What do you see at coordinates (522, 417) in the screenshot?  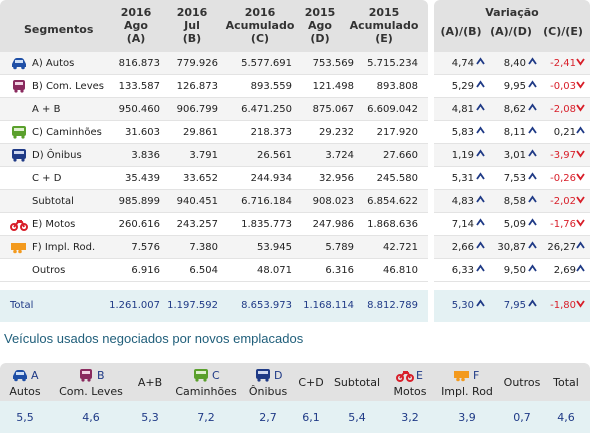 I see `used-col-value: 0,7` at bounding box center [522, 417].